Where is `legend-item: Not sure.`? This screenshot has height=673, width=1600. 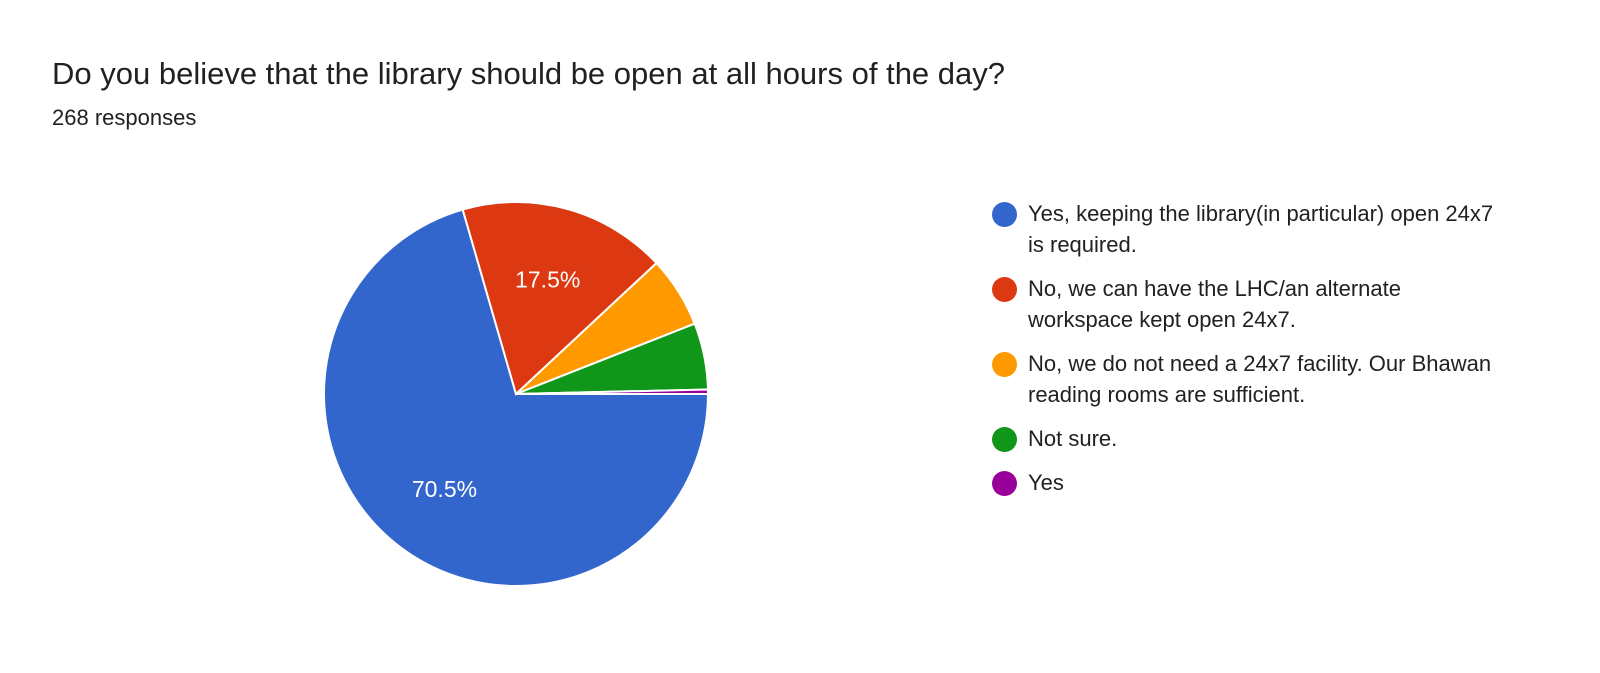
legend-item: Not sure. is located at coordinates (1250, 438).